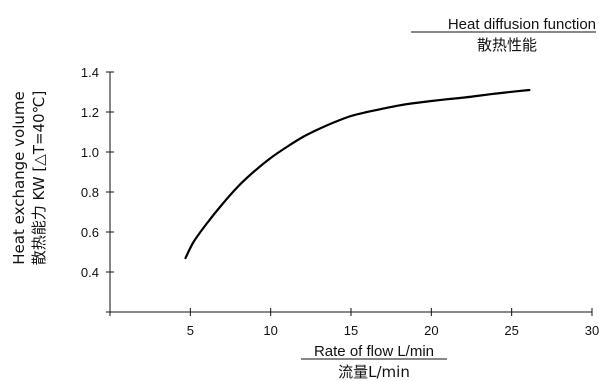 The height and width of the screenshot is (381, 599). I want to click on y-axis-label: Heat exchange volume, so click(19, 177).